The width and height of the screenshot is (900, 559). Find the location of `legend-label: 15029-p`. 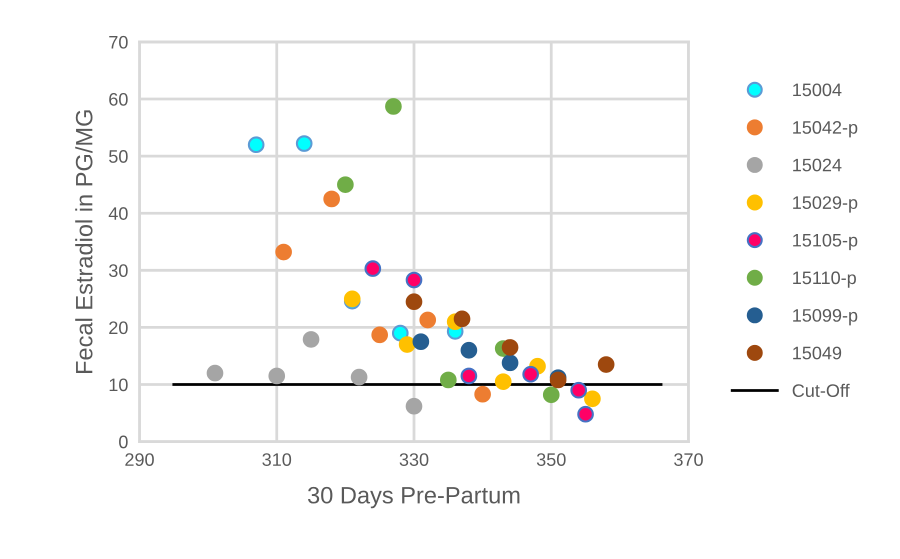

legend-label: 15029-p is located at coordinates (825, 204).